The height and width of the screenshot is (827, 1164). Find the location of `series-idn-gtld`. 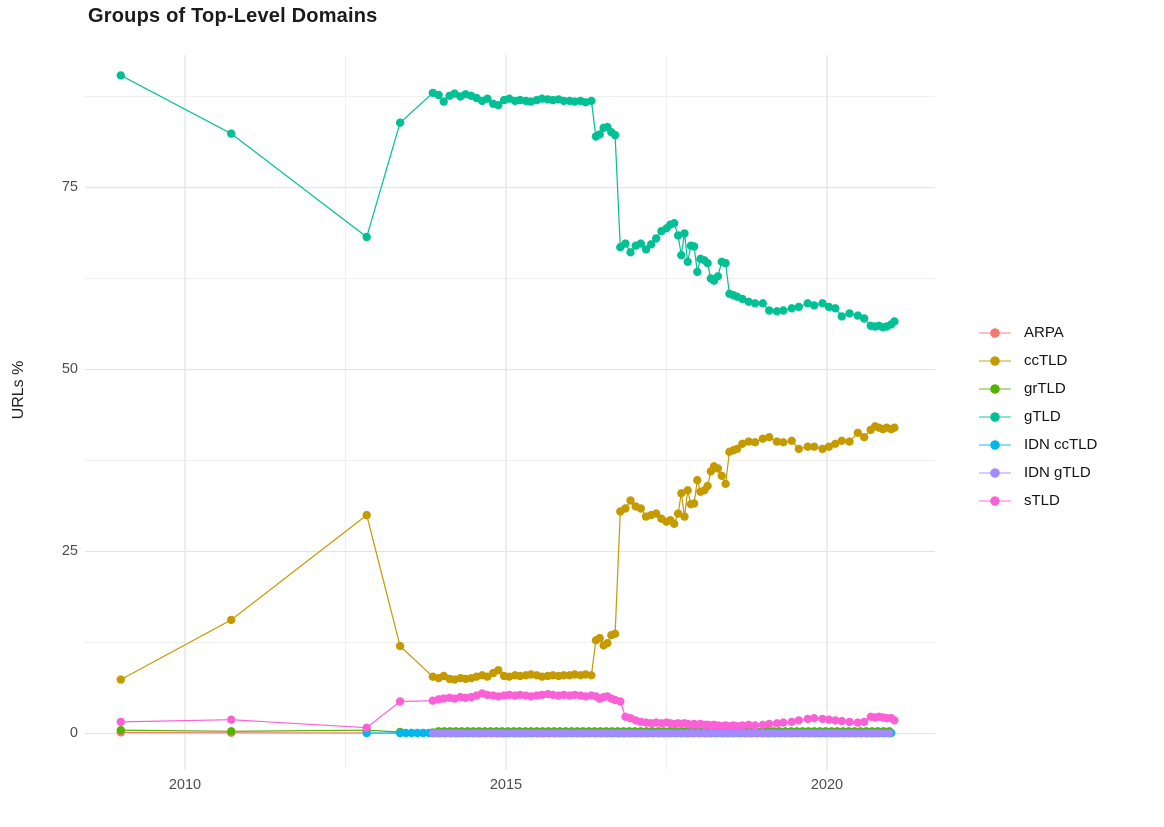

series-idn-gtld is located at coordinates (661, 733).